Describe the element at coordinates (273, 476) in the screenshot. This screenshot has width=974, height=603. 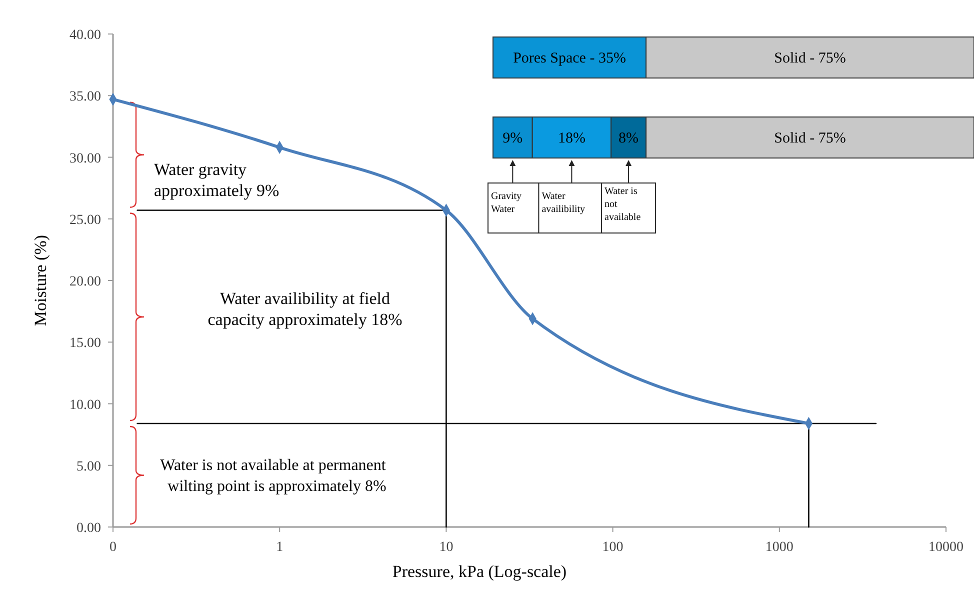
I see `annotation: Water is not available at permanent wilting point is approximately 8%` at that location.